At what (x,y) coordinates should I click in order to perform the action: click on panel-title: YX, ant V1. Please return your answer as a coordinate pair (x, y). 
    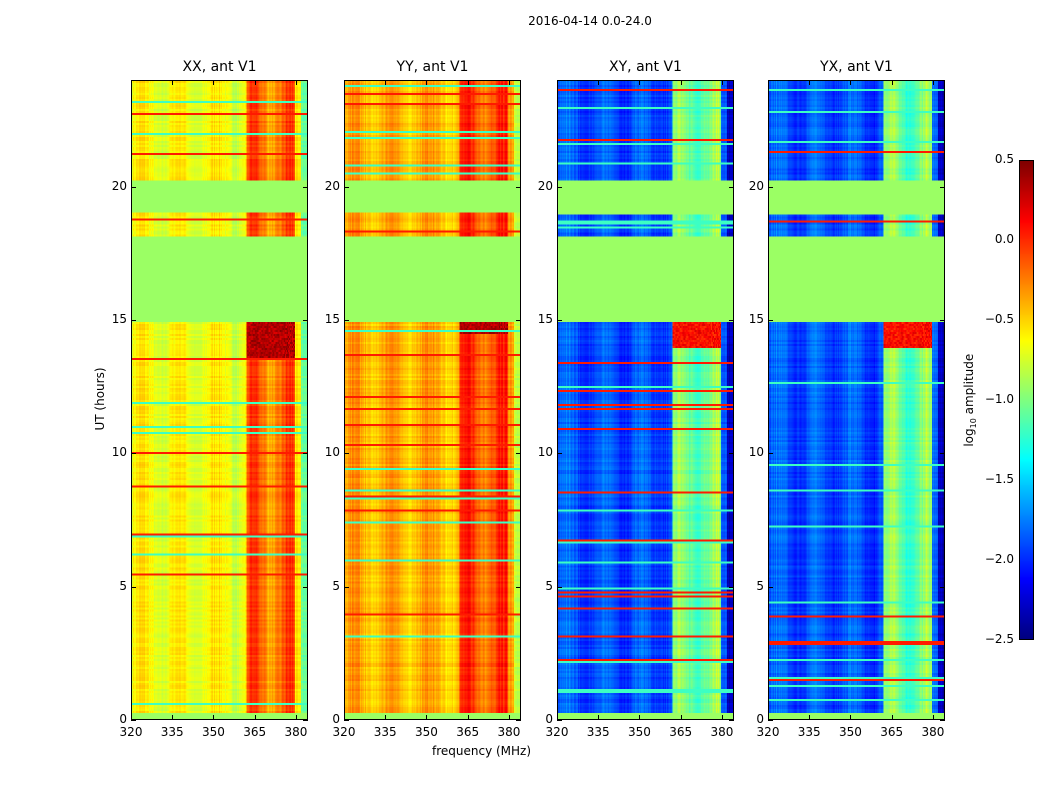
    Looking at the image, I should click on (856, 67).